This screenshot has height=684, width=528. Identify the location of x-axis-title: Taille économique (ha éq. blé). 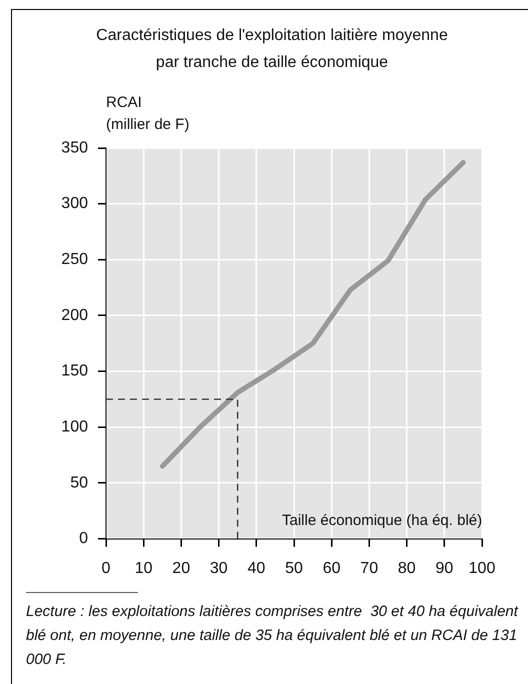
(382, 520).